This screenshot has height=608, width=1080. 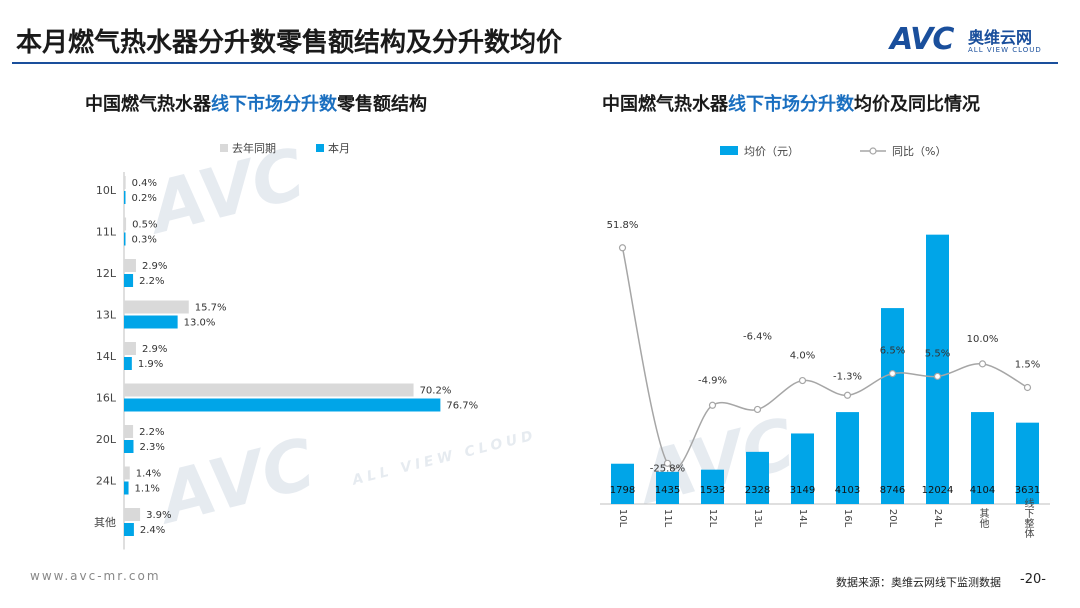 I want to click on yoy-label: -4.9%, so click(x=712, y=380).